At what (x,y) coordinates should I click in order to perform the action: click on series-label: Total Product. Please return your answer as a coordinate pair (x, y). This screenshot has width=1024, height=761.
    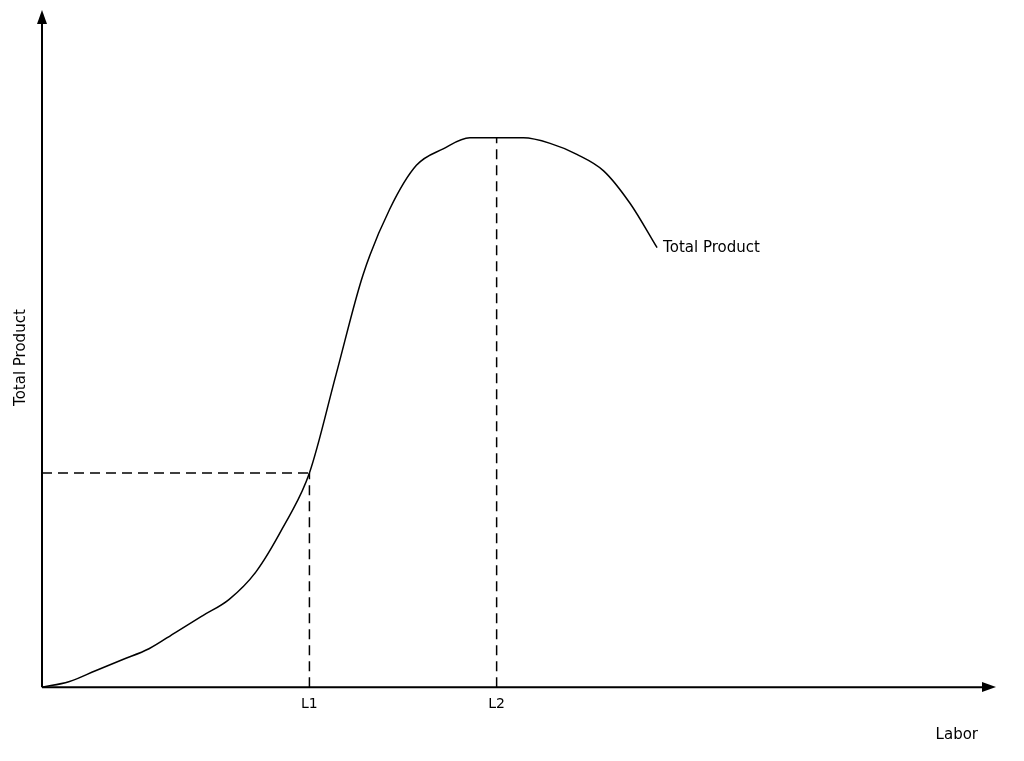
    Looking at the image, I should click on (711, 246).